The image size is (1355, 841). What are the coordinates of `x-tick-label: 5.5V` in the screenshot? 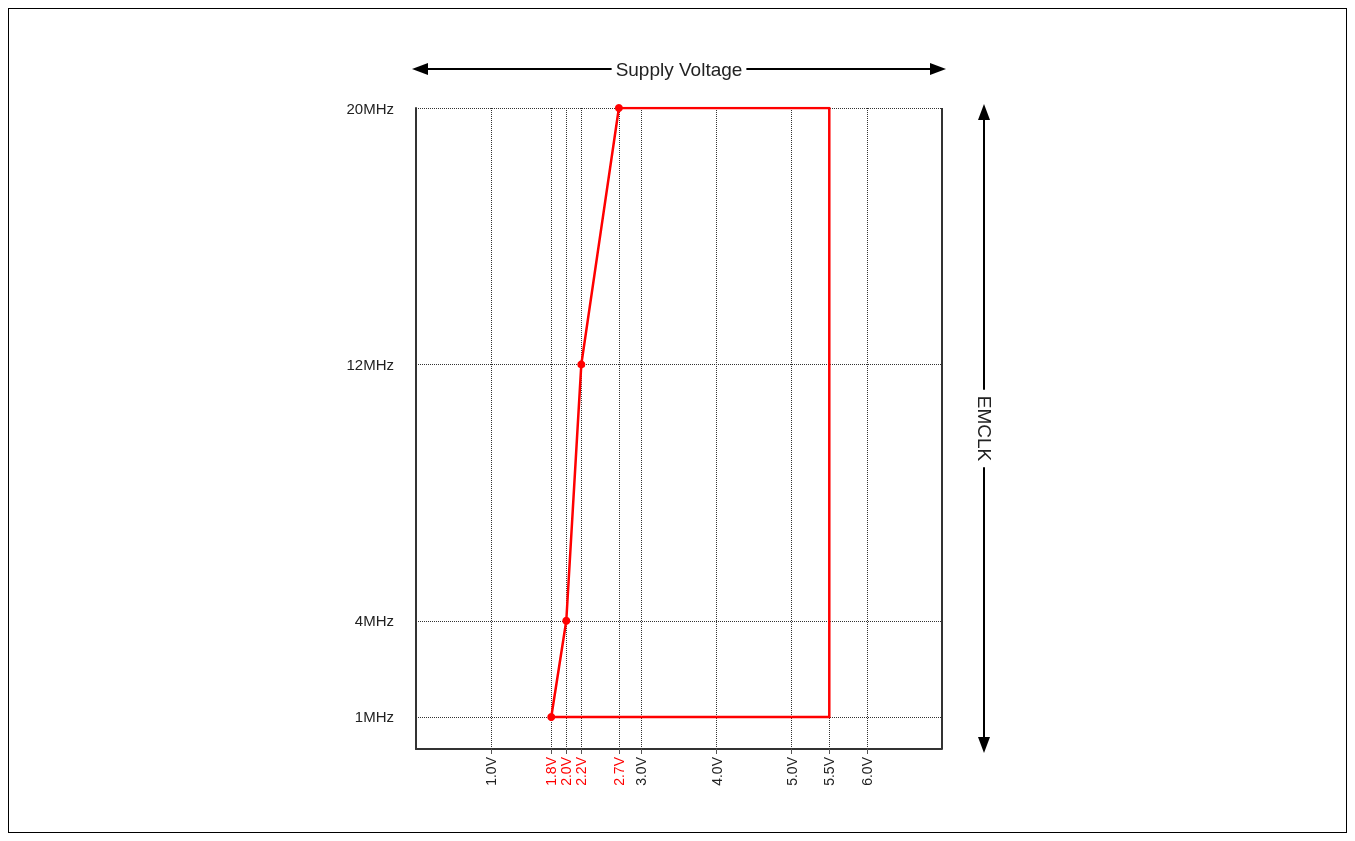 It's located at (829, 771).